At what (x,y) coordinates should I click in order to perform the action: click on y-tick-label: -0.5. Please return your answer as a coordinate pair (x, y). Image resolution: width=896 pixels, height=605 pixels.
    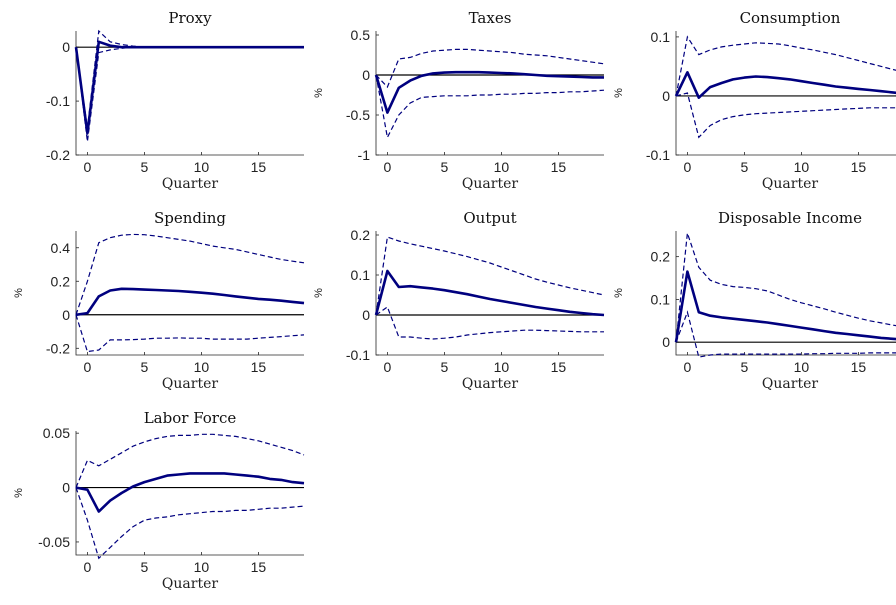
    Looking at the image, I should click on (358, 115).